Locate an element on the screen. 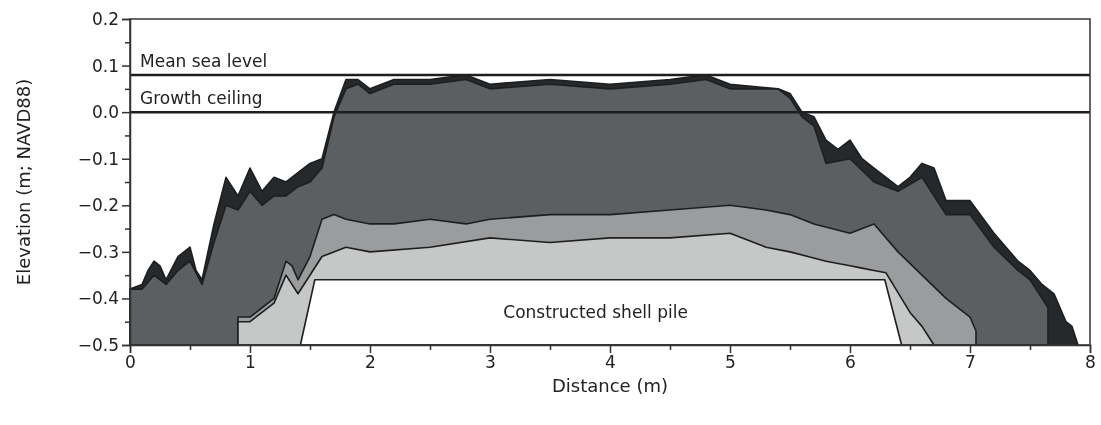 The image size is (1101, 425). y-tick-label: −0.4 is located at coordinates (98, 298).